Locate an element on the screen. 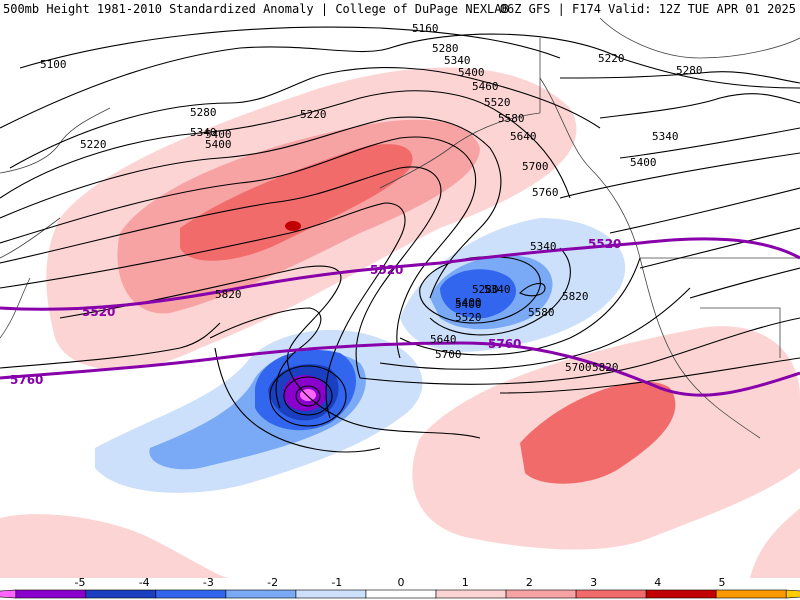  colorbar: -5 -4 -3 -2 -1 0 1 2 3 4 5 is located at coordinates (400, 588).